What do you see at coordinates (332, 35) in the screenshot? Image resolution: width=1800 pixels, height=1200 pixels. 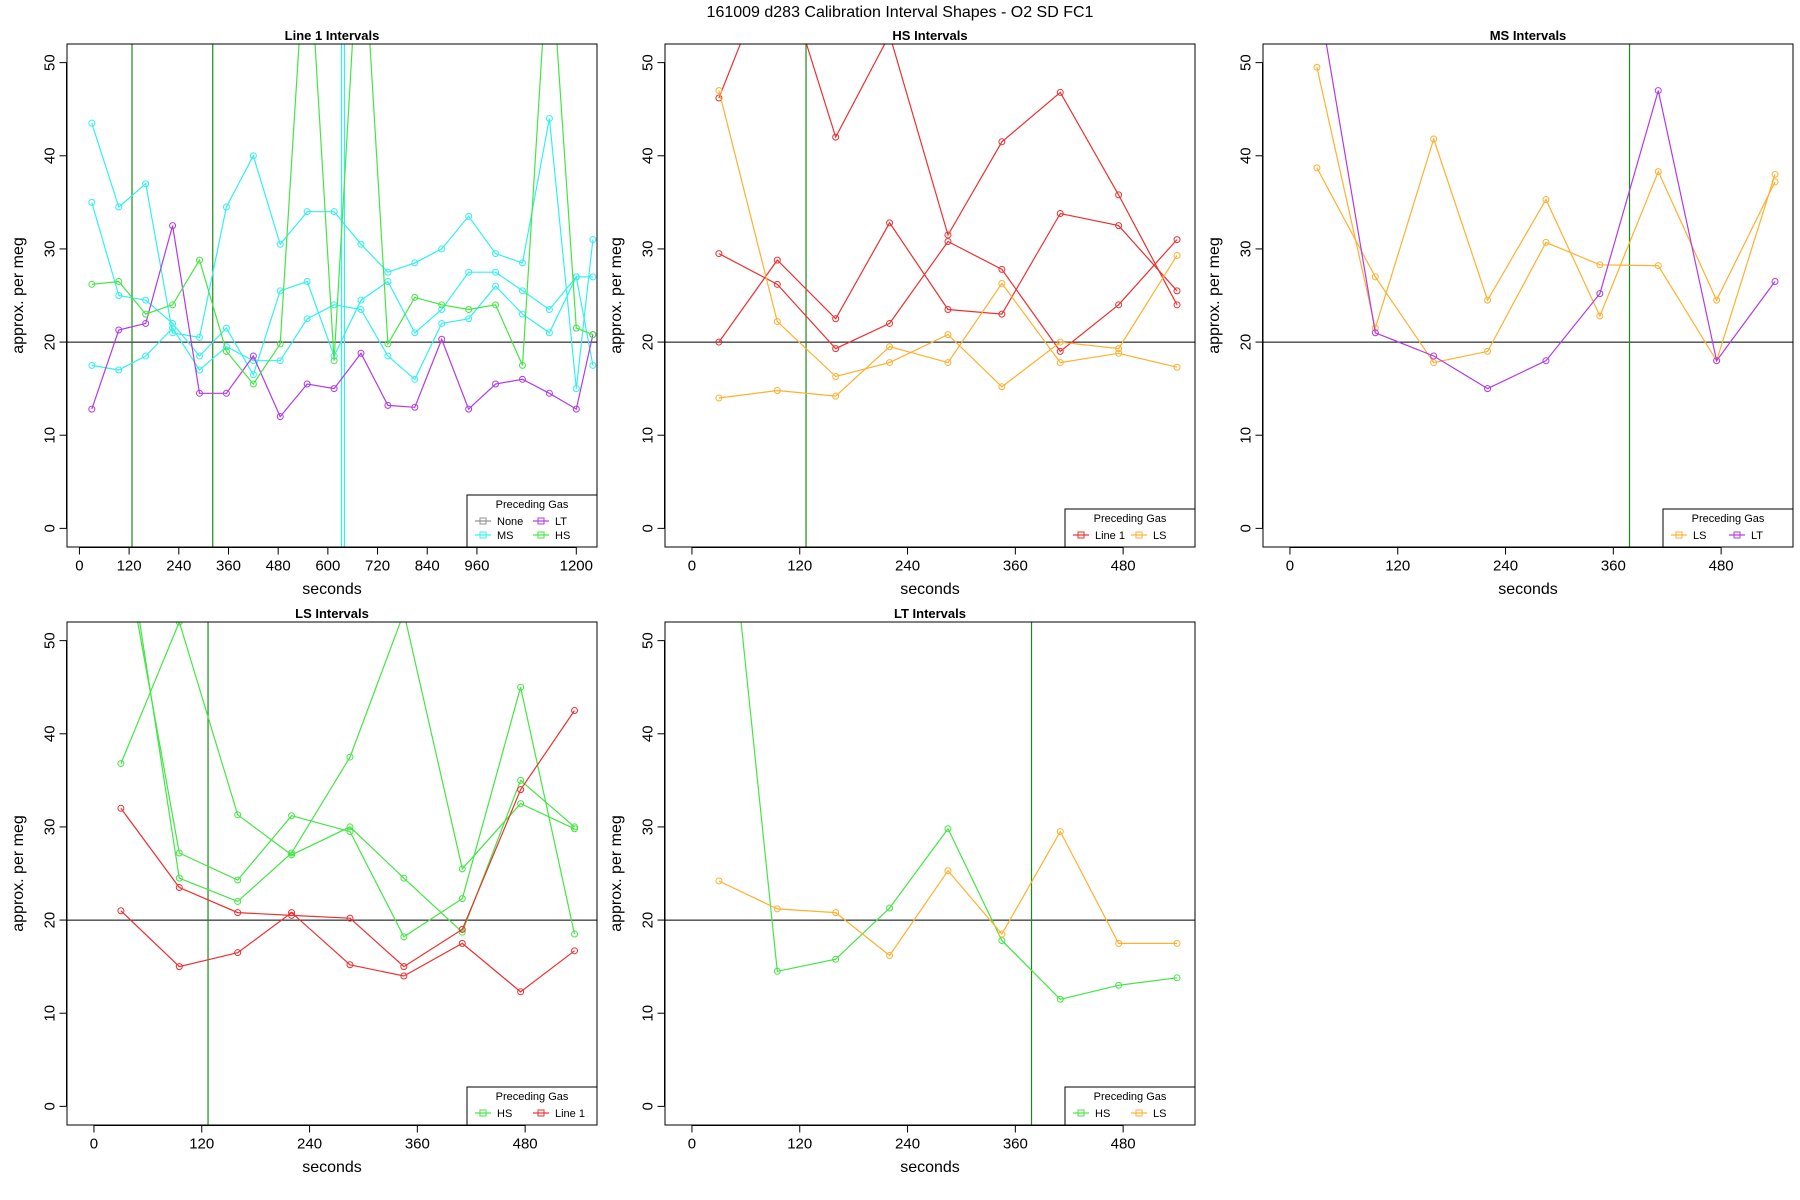 I see `panel-title: Line 1 Intervals` at bounding box center [332, 35].